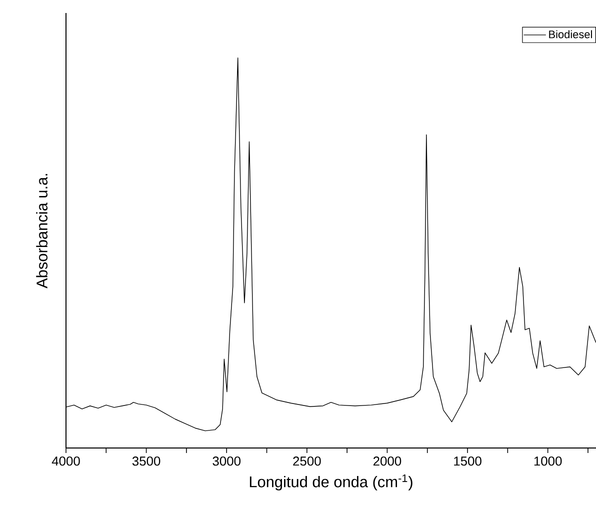  I want to click on x-tick-label: 3500, so click(146, 461).